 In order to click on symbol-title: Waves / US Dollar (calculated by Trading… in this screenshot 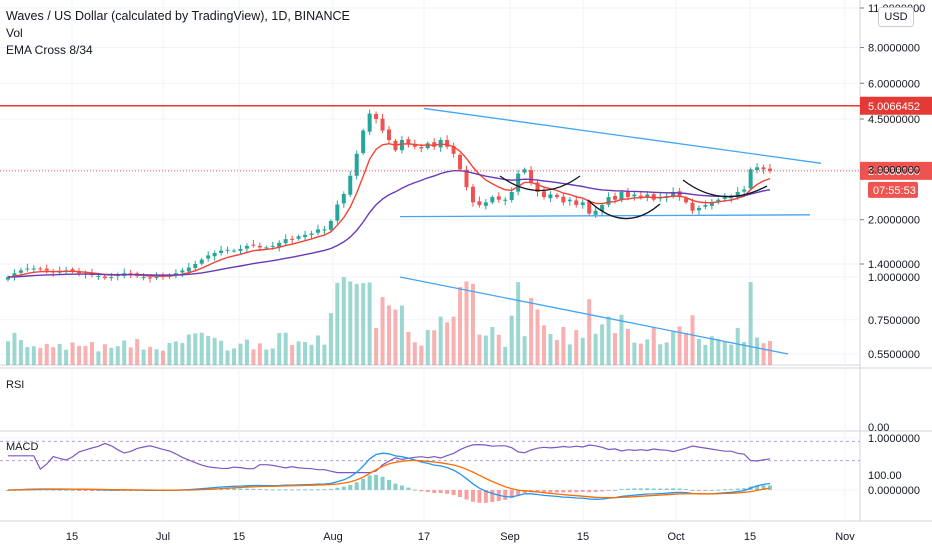, I will do `click(178, 16)`.